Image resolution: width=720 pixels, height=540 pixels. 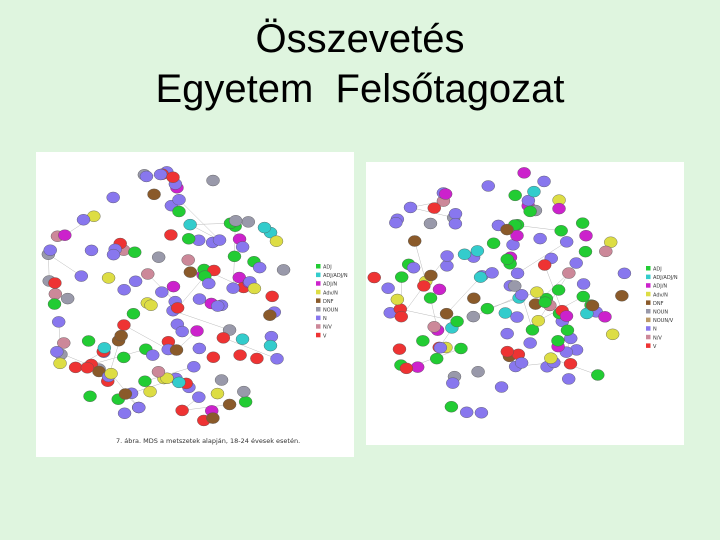 I want to click on legend-label: V, so click(x=325, y=336).